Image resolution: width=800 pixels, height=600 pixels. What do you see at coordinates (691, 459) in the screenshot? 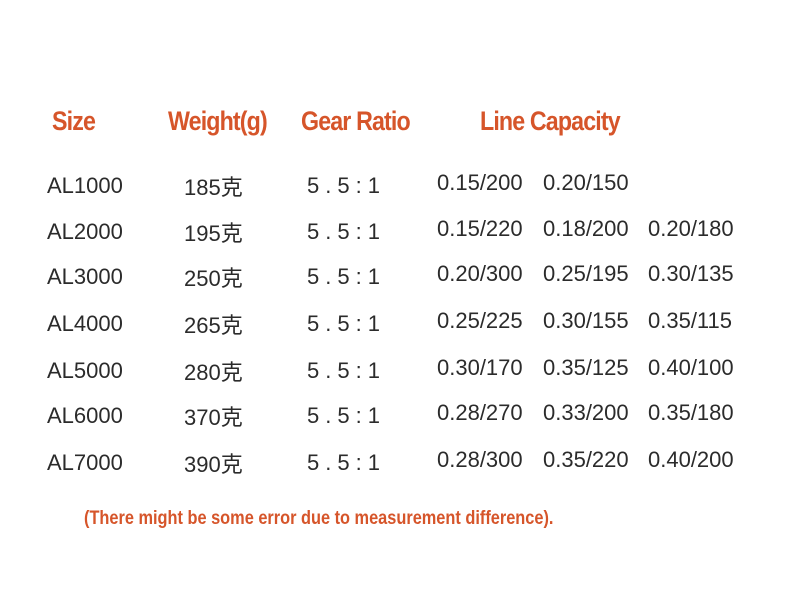
I see `capacity-cell: 0.40/200` at bounding box center [691, 459].